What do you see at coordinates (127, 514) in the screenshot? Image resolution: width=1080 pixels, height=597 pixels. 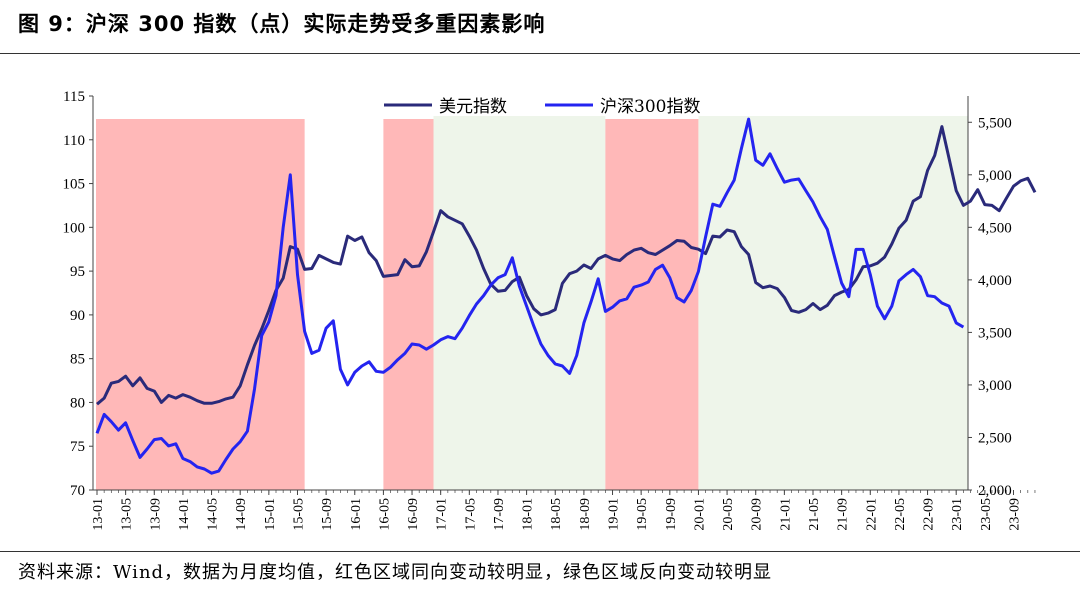 I see `x-tick-label: 13-05` at bounding box center [127, 514].